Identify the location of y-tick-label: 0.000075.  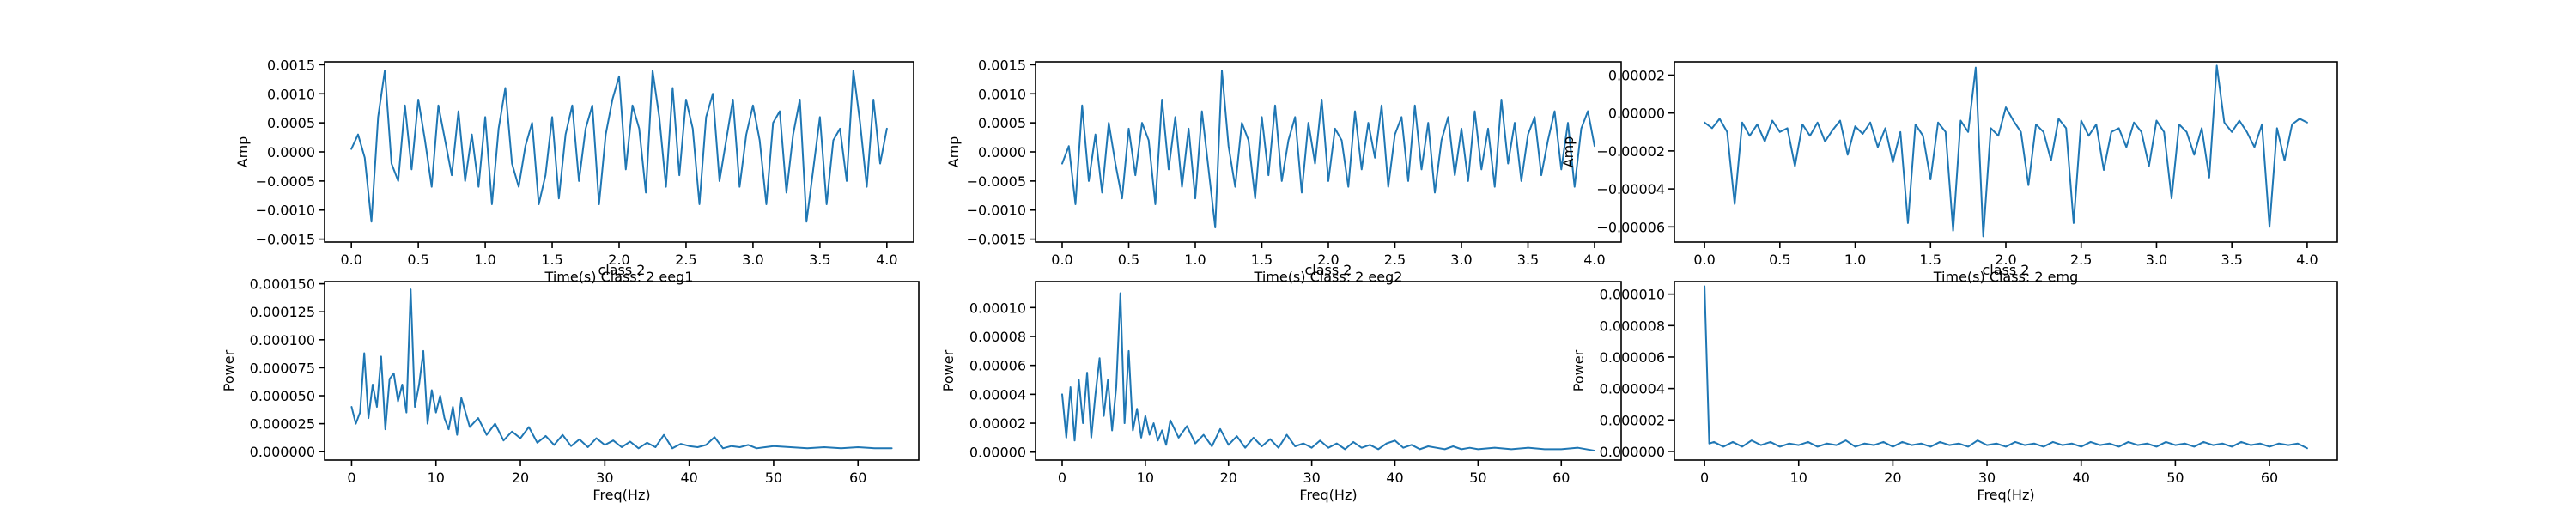
(282, 368).